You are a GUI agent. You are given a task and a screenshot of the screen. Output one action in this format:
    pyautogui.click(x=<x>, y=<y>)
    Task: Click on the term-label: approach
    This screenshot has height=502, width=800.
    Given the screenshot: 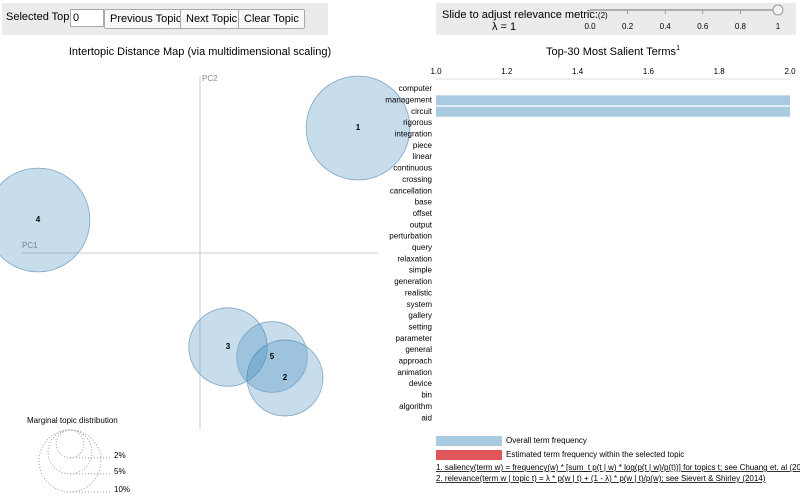 What is the action you would take?
    pyautogui.click(x=415, y=361)
    